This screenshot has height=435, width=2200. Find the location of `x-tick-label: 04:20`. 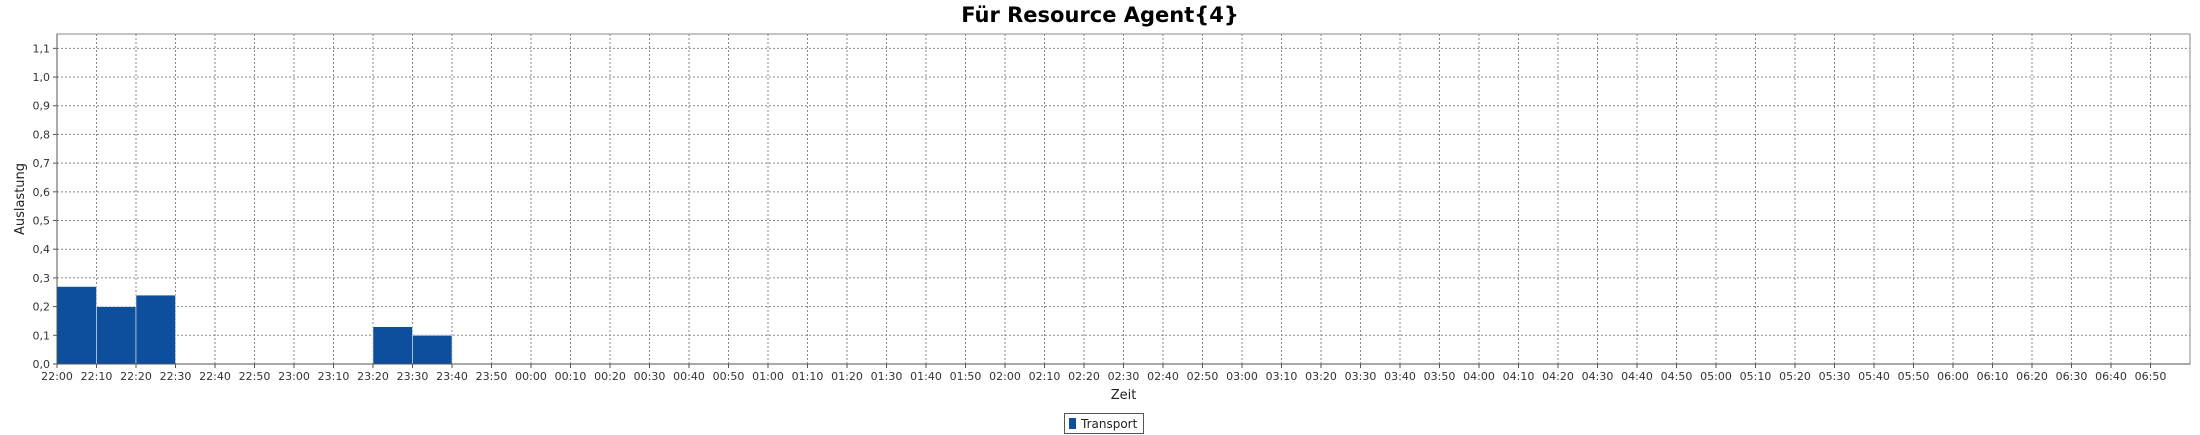

x-tick-label: 04:20 is located at coordinates (1558, 376).